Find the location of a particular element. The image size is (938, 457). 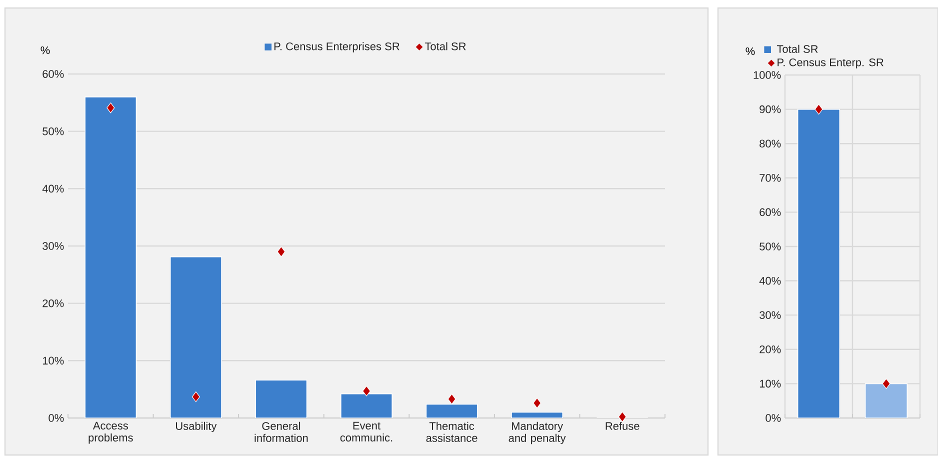

x-tick-label: Refuse is located at coordinates (623, 426).